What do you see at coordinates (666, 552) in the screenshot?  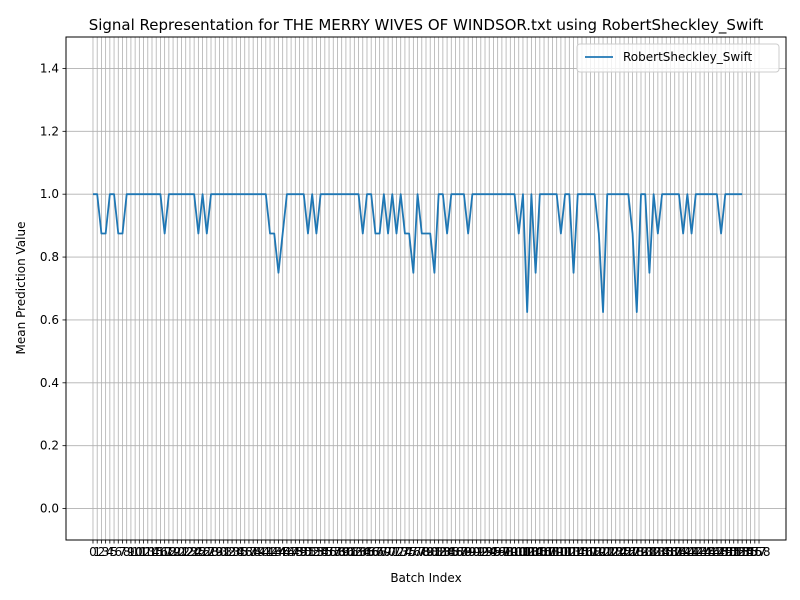 I see `x-tick-label: 136` at bounding box center [666, 552].